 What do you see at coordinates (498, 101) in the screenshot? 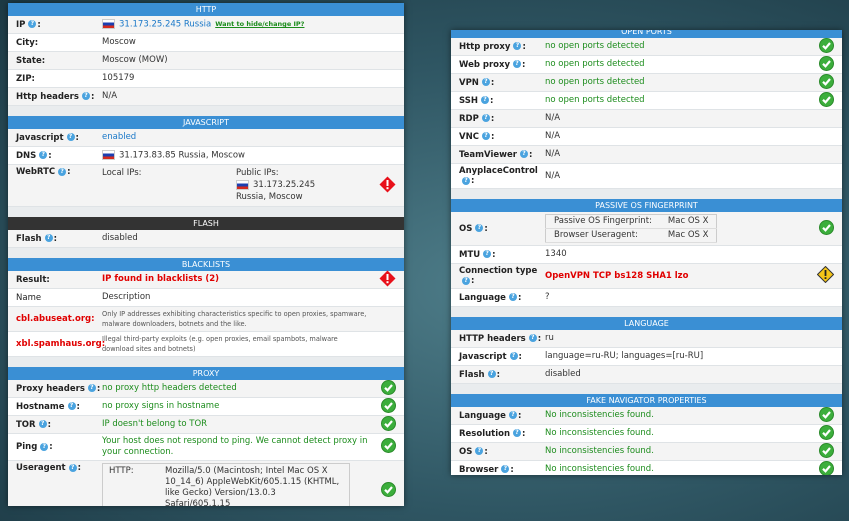
I see `row-label: SSH:` at bounding box center [498, 101].